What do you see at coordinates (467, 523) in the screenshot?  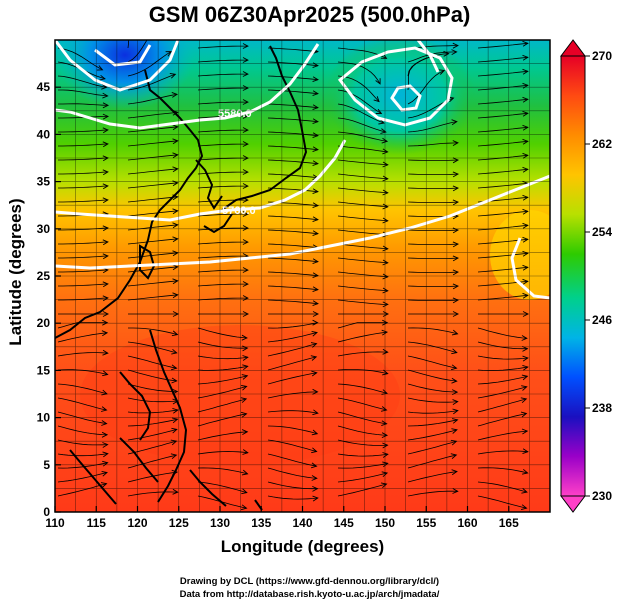 I see `x-tick-label: 160` at bounding box center [467, 523].